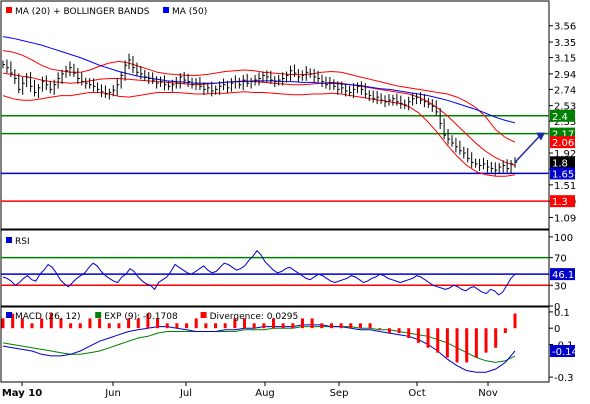 This screenshot has height=404, width=590. I want to click on level-tag-1-6573-bg, so click(562, 173).